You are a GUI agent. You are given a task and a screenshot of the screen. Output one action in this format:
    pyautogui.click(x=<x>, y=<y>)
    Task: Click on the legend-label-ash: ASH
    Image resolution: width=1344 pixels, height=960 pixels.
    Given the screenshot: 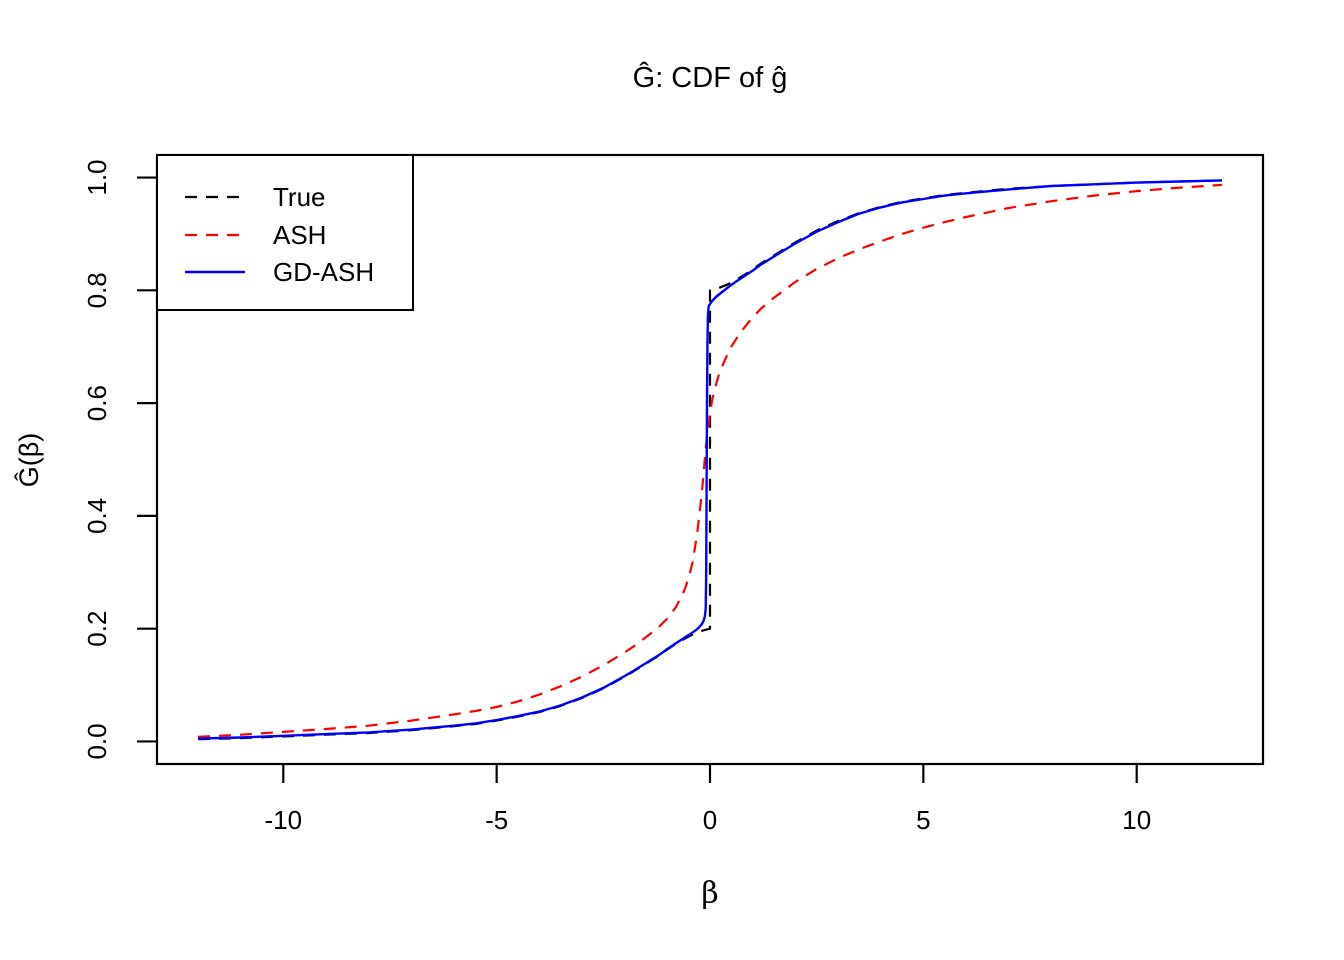 What is the action you would take?
    pyautogui.click(x=299, y=235)
    